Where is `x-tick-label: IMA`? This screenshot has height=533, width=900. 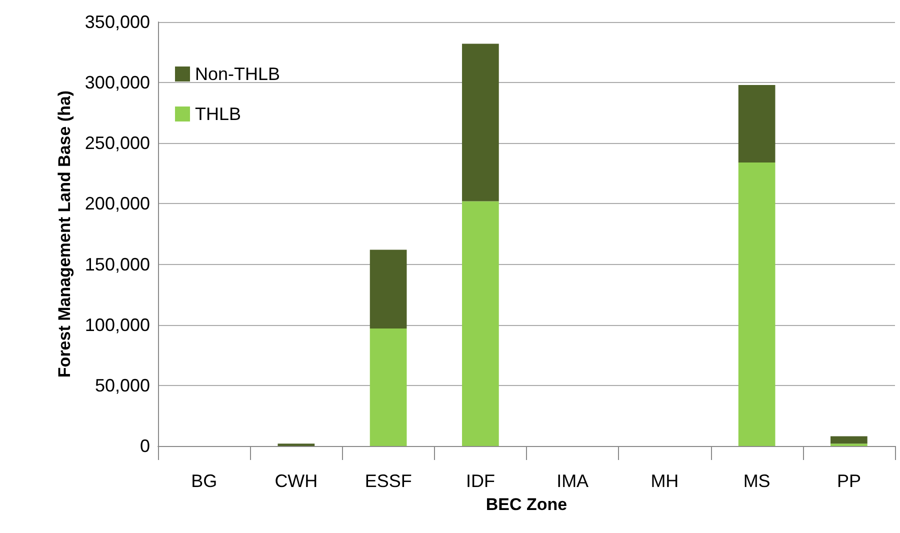 x-tick-label: IMA is located at coordinates (572, 481).